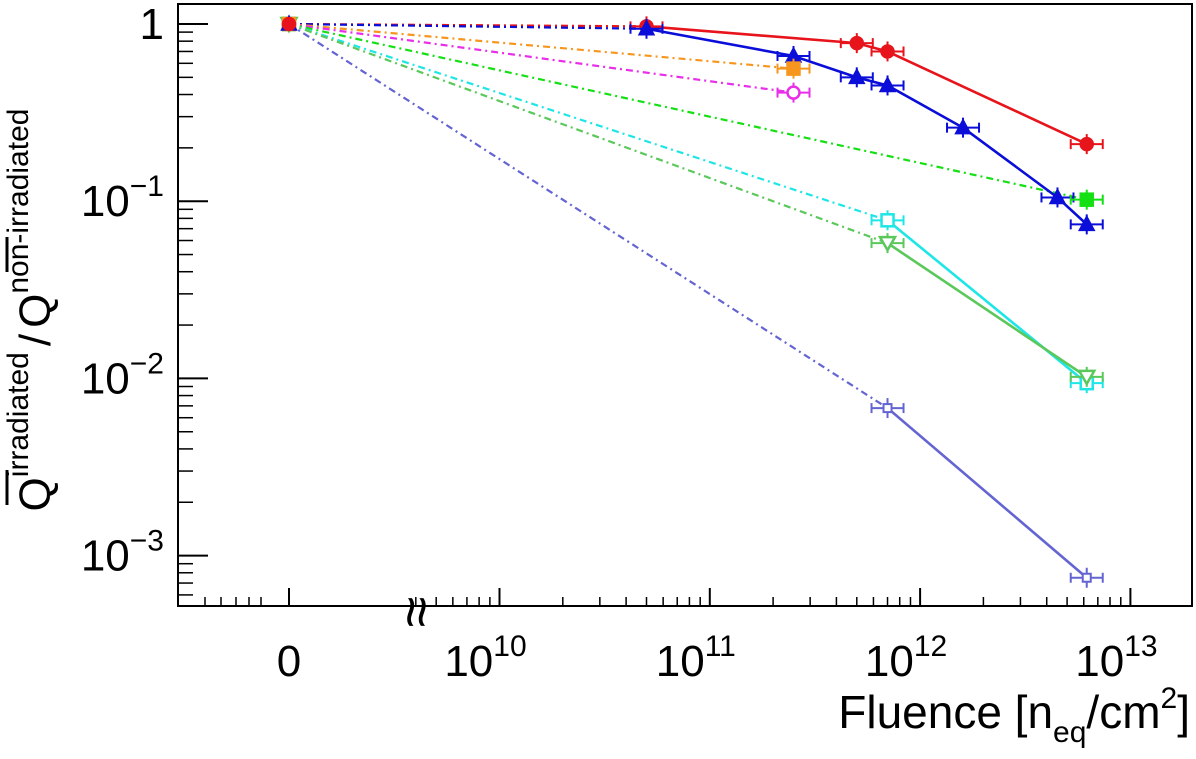 Image resolution: width=1196 pixels, height=759 pixels. I want to click on zero-connector-magenta, so click(541, 58).